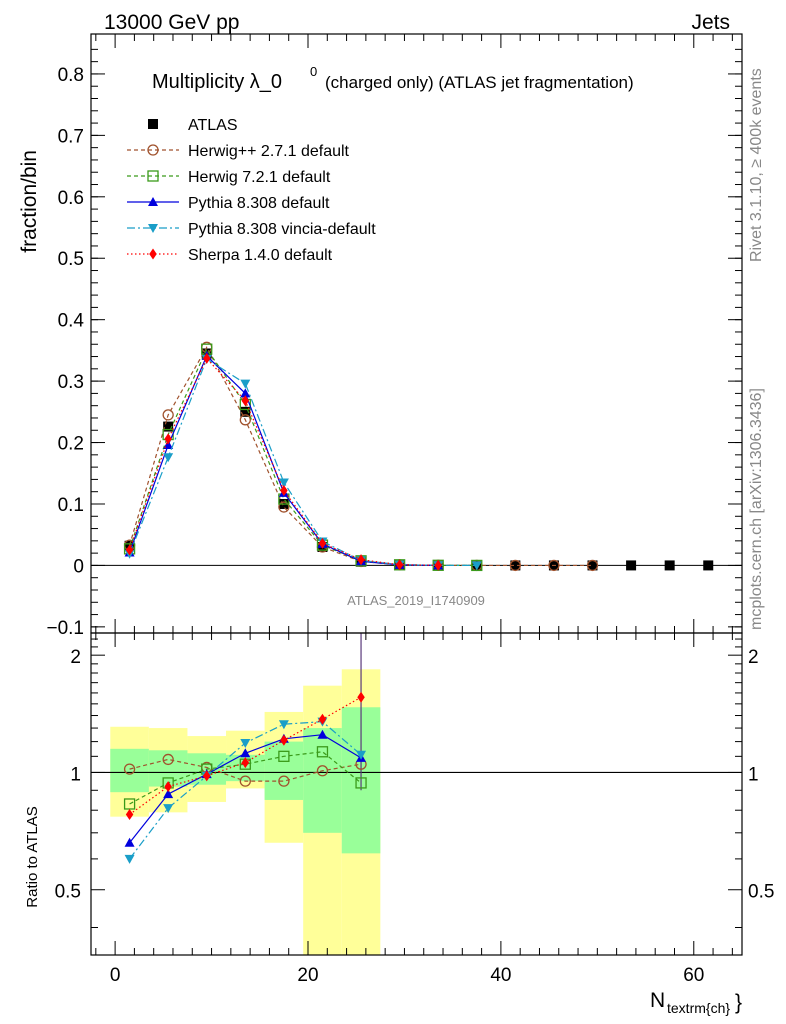 The height and width of the screenshot is (1024, 786). I want to click on ytick-label: 0.3, so click(71, 382).